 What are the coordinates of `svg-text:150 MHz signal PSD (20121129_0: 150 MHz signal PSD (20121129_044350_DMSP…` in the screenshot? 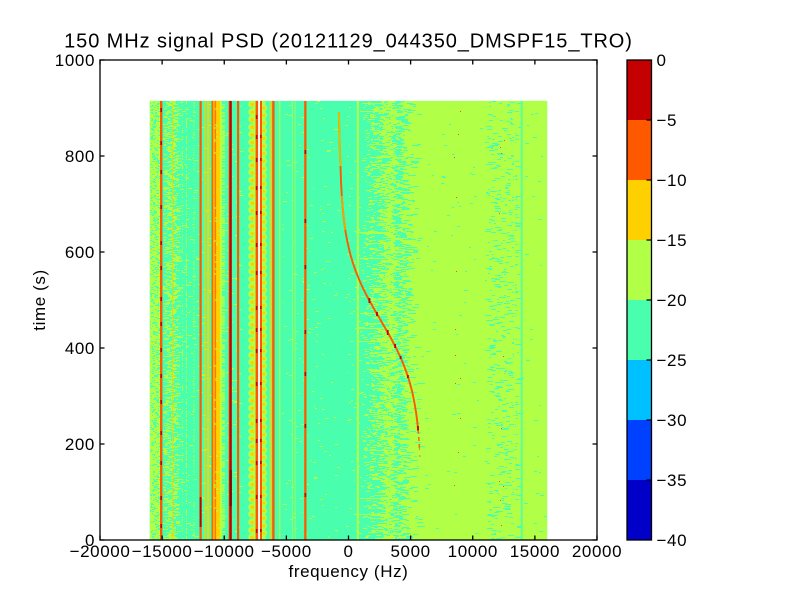 It's located at (348, 41).